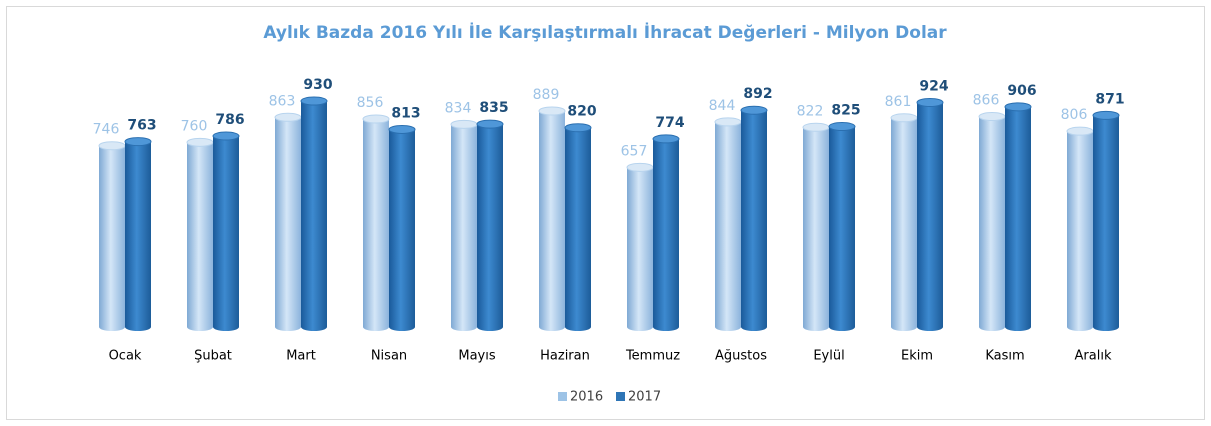 Image resolution: width=1211 pixels, height=426 pixels. Describe the element at coordinates (317, 85) in the screenshot. I see `data-label: 930` at that location.